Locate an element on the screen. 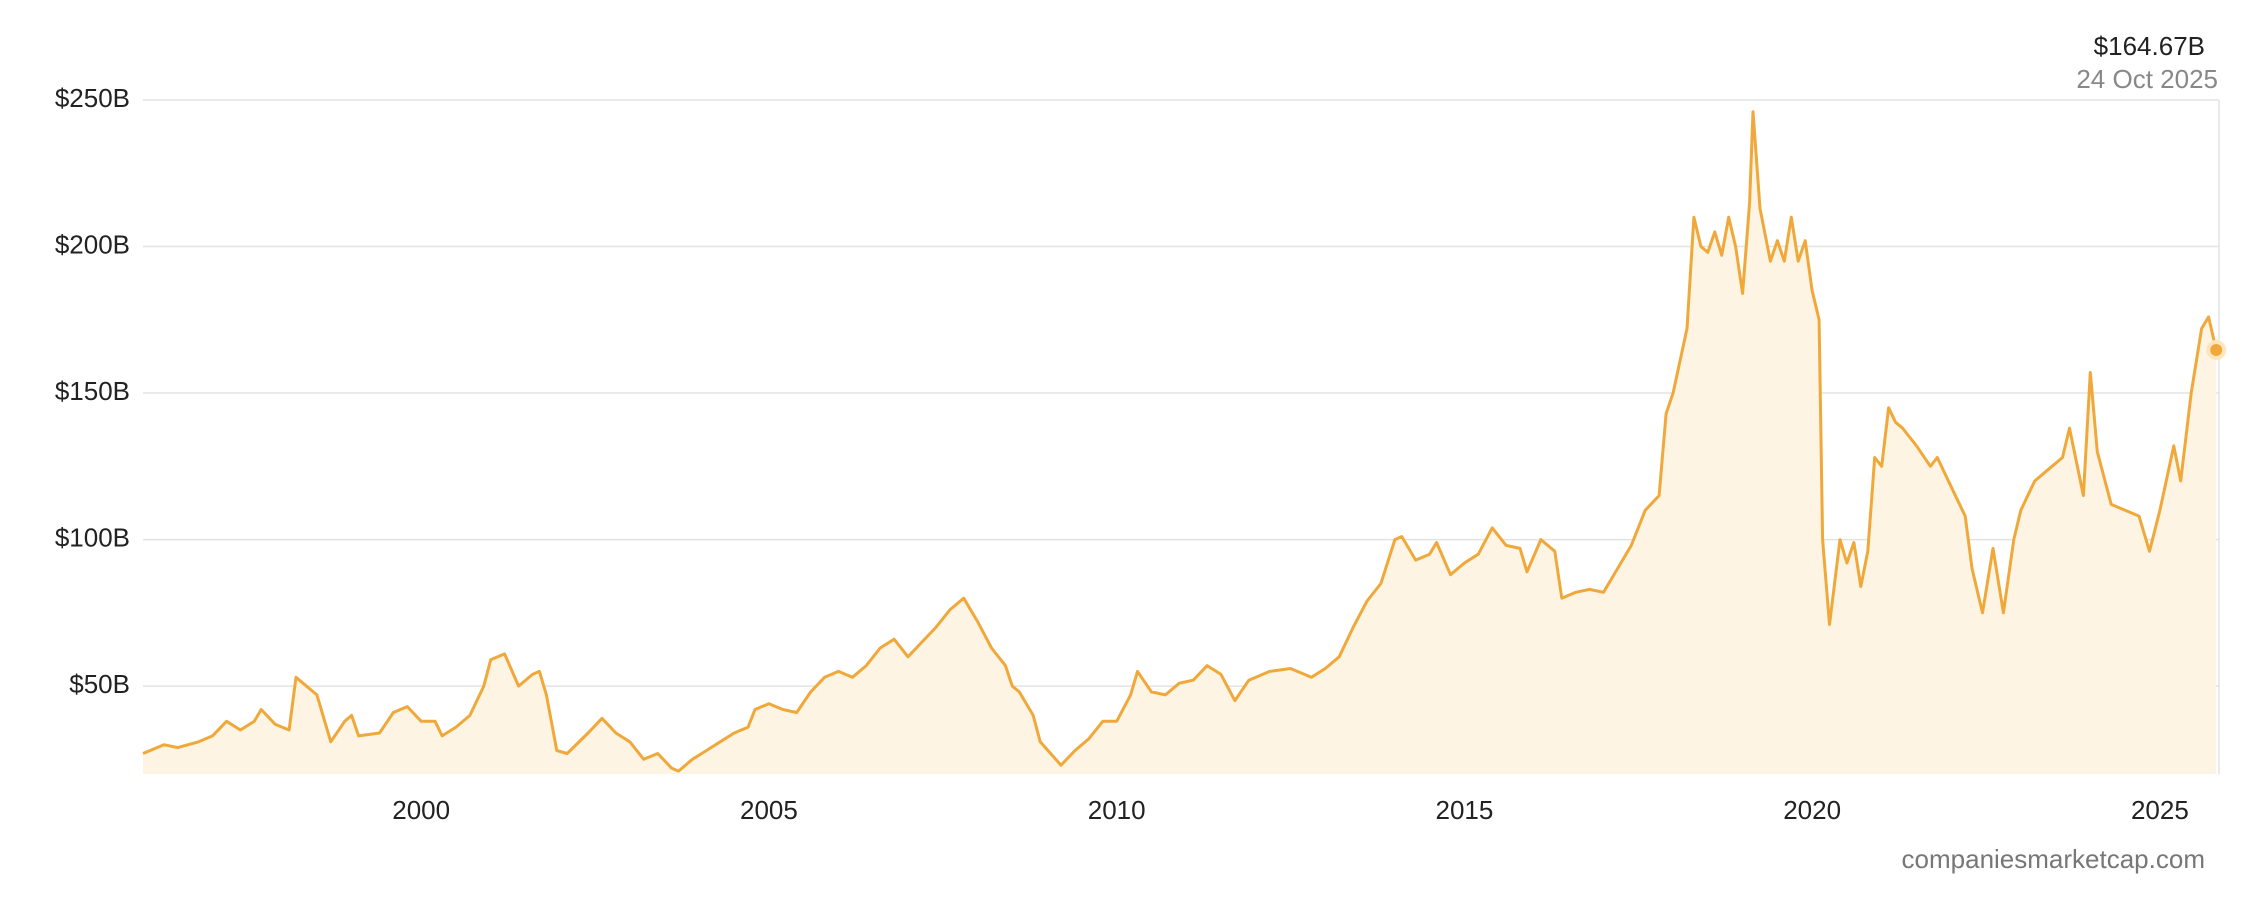 The height and width of the screenshot is (922, 2258). x-tick-label: 2010 is located at coordinates (1117, 810).